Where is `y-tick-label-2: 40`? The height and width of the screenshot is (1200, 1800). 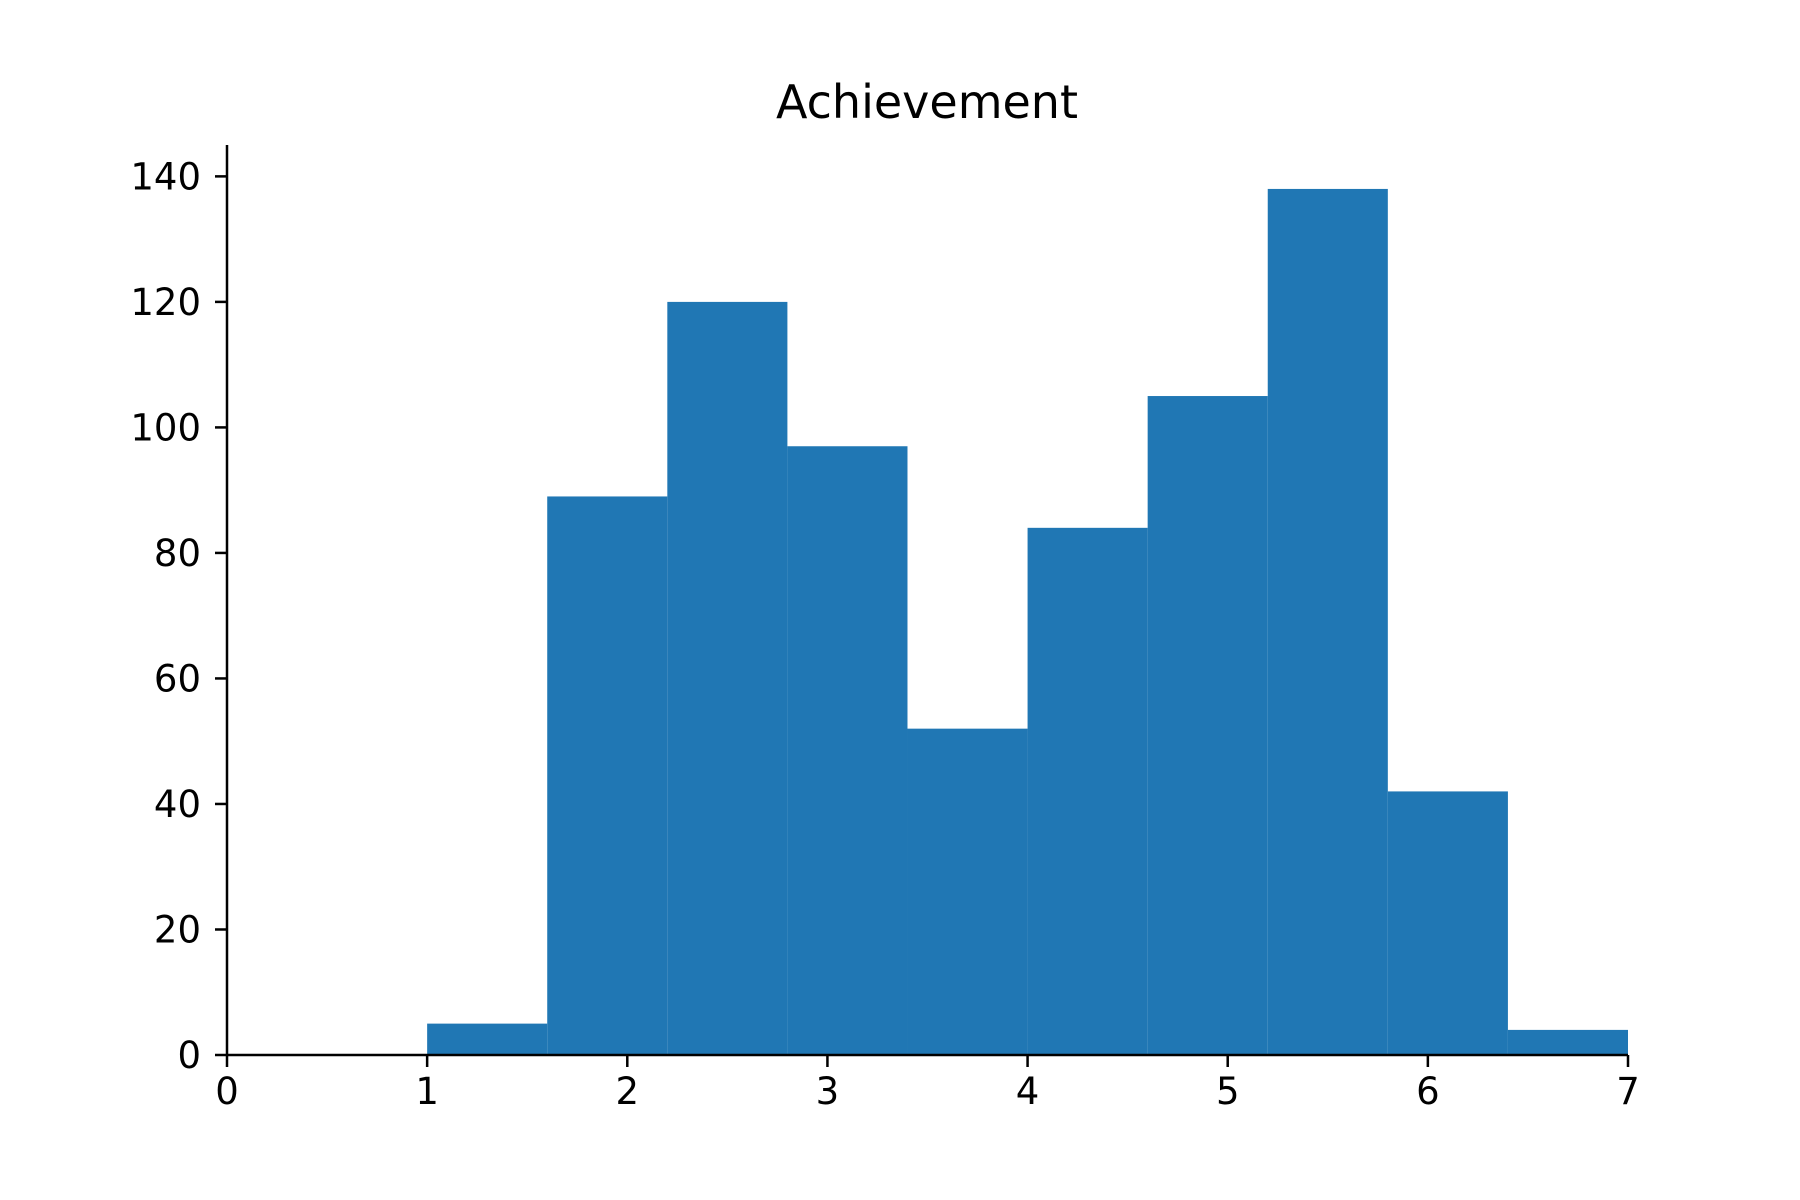
y-tick-label-2: 40 is located at coordinates (177, 804).